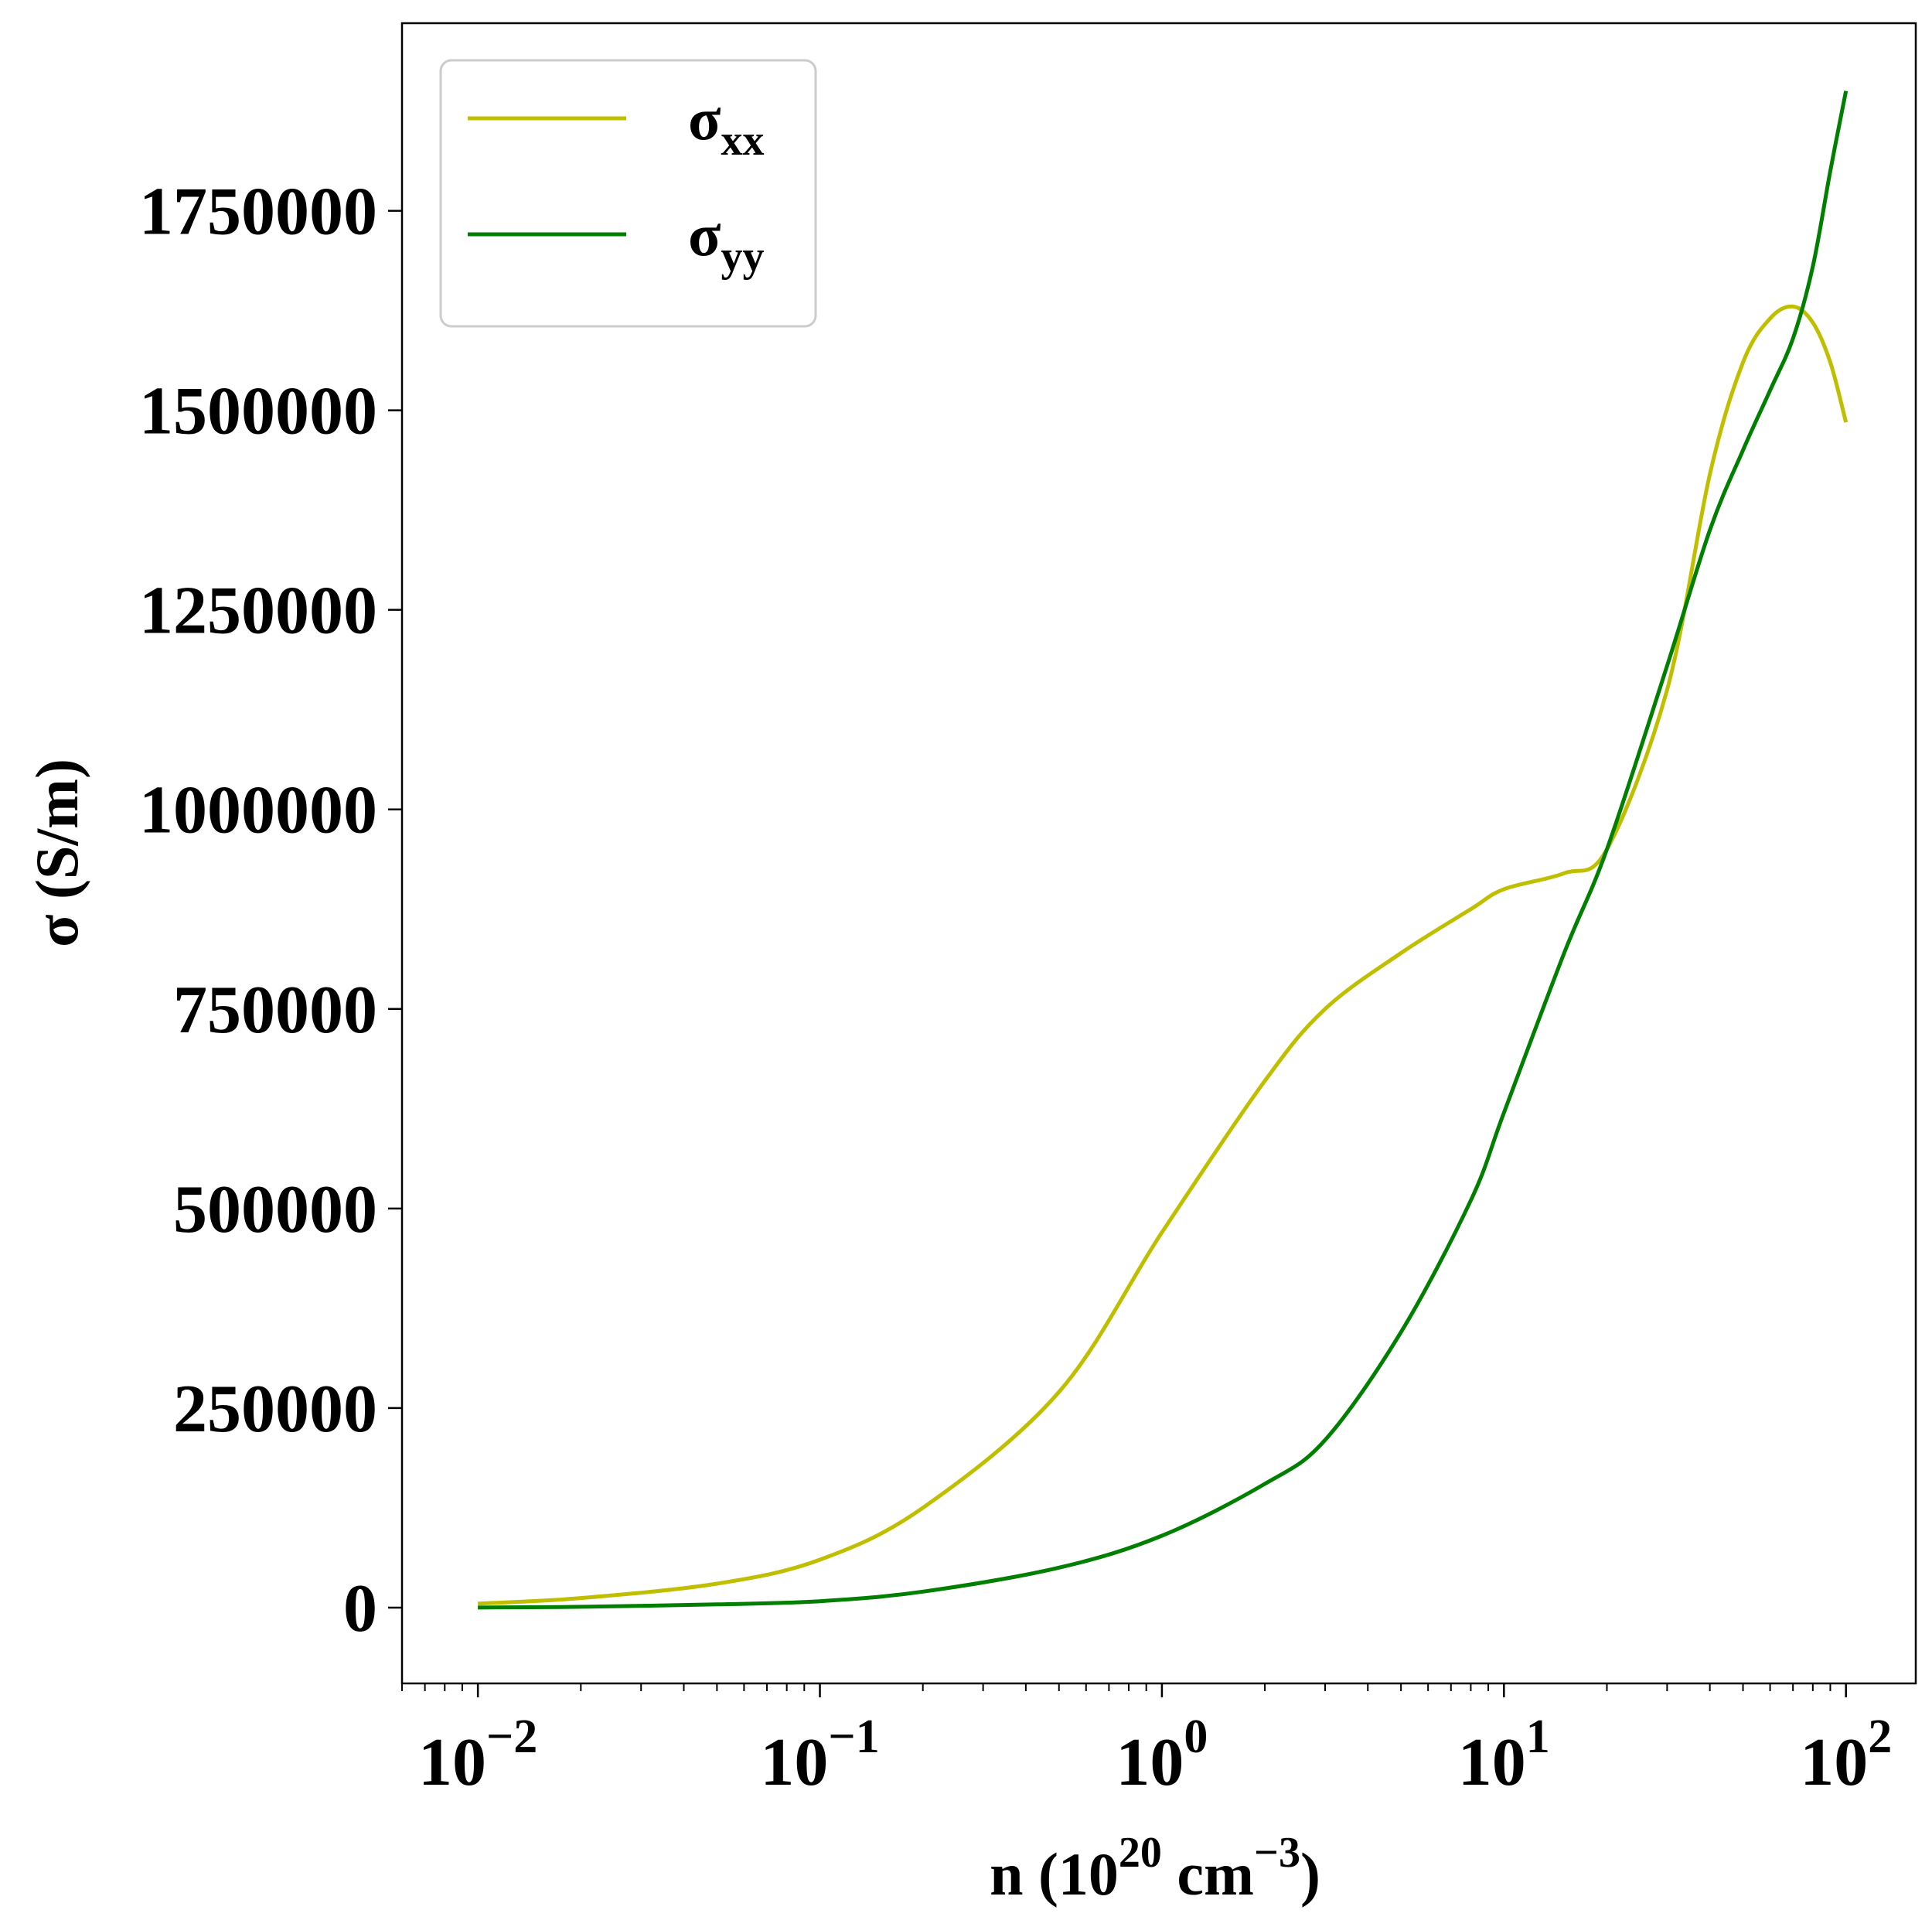 The height and width of the screenshot is (1927, 1932). What do you see at coordinates (258, 611) in the screenshot?
I see `y-tick-label: 1250000` at bounding box center [258, 611].